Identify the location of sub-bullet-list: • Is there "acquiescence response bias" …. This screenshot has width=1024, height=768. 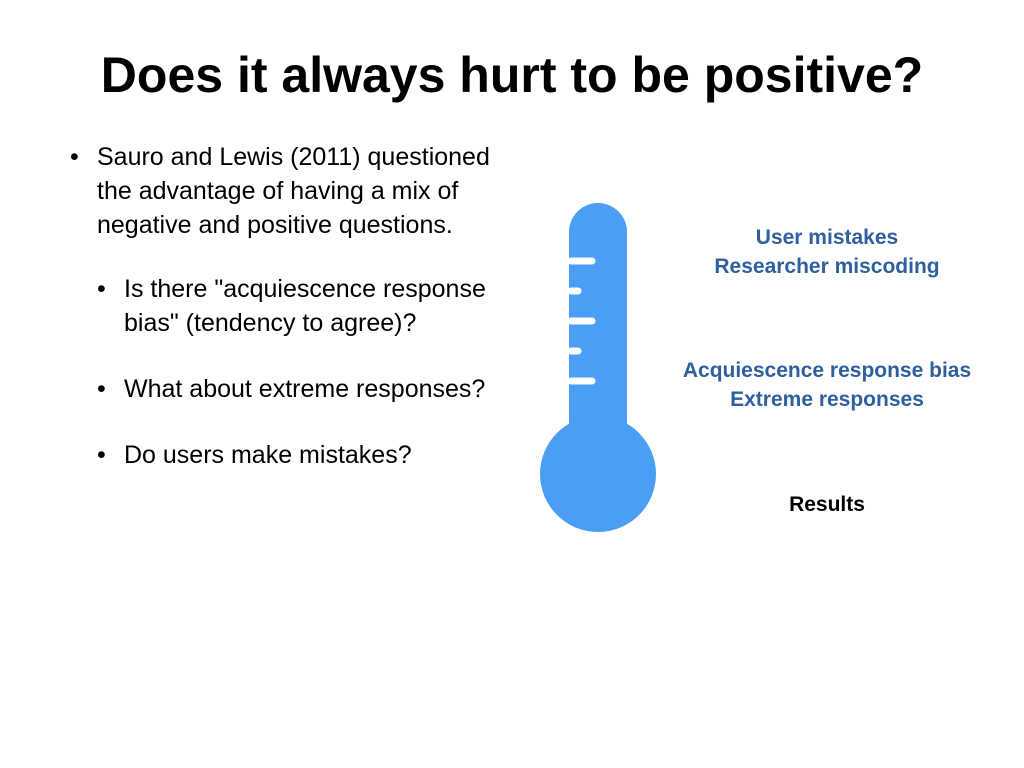
(298, 372).